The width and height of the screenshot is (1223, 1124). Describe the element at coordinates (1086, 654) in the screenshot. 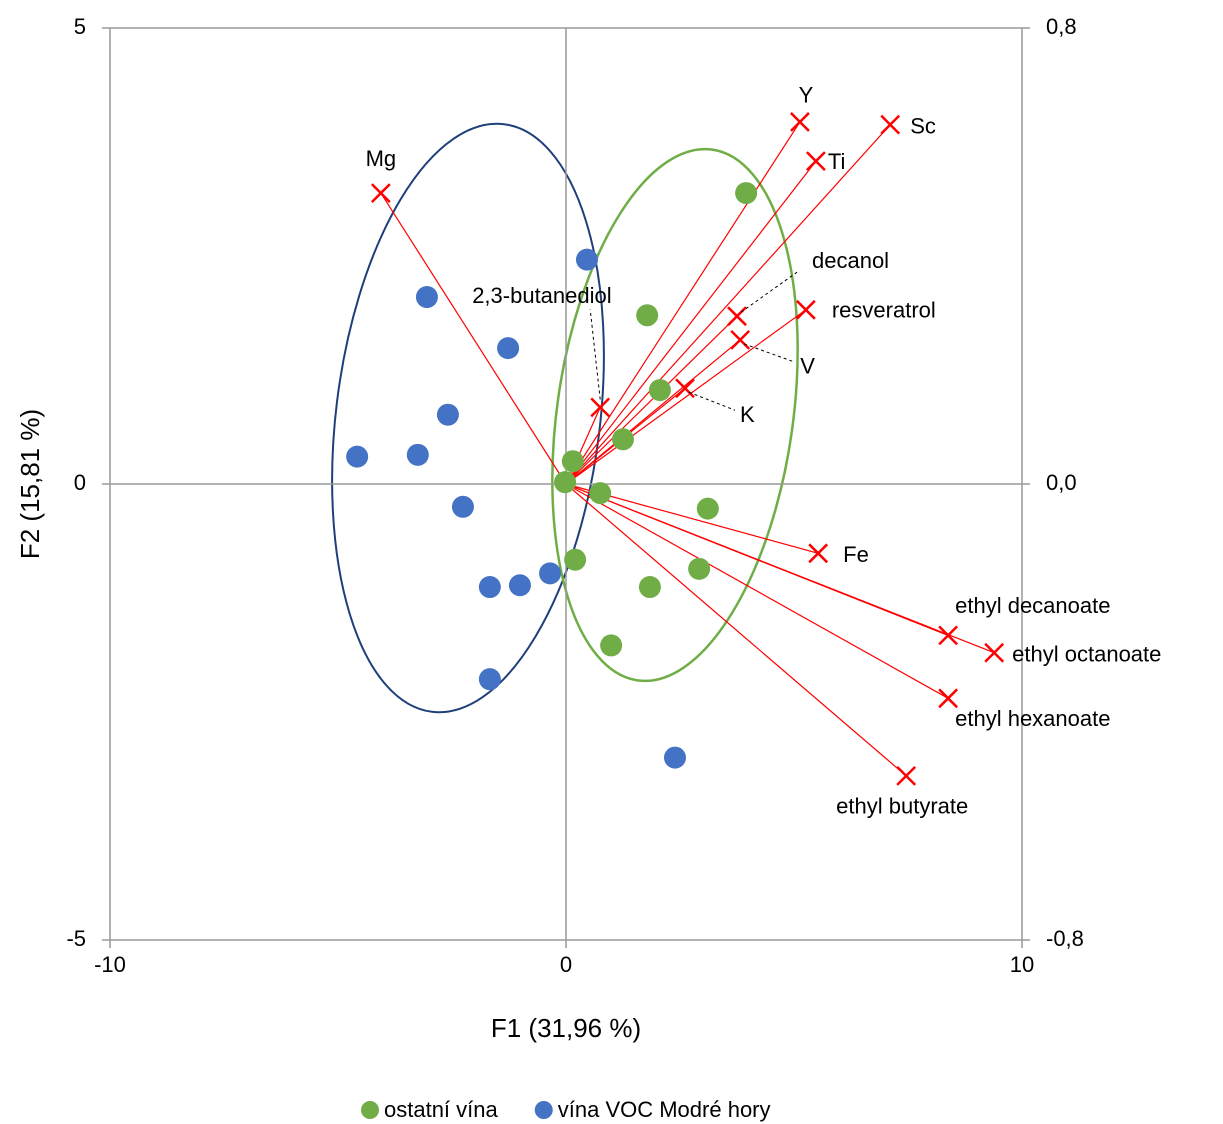

I see `variable-label: ethyl octanoate` at that location.